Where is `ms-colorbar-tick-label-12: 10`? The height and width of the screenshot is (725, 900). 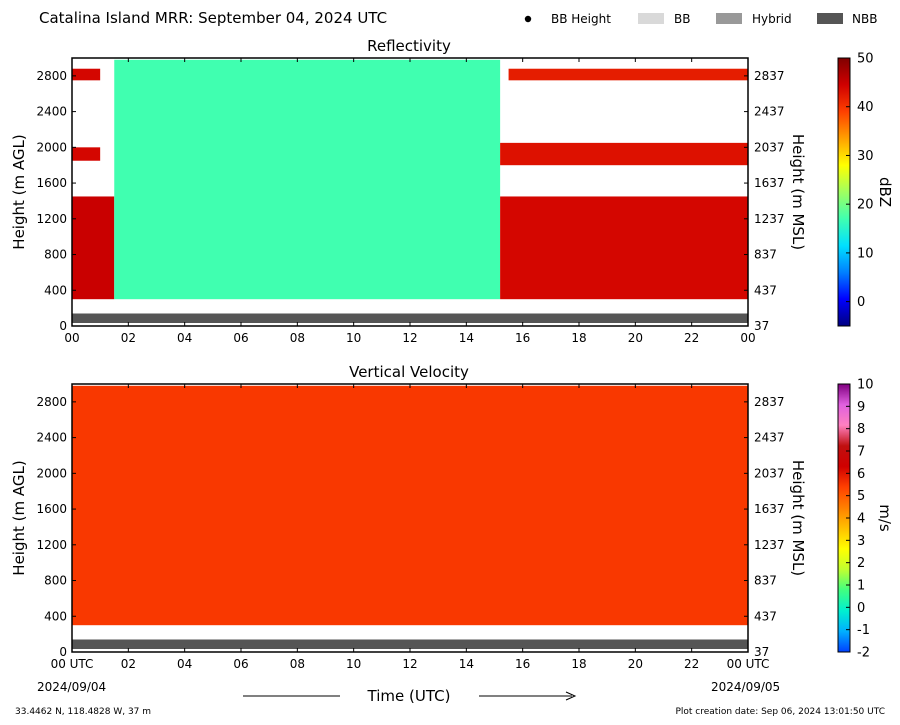 ms-colorbar-tick-label-12: 10 is located at coordinates (865, 385).